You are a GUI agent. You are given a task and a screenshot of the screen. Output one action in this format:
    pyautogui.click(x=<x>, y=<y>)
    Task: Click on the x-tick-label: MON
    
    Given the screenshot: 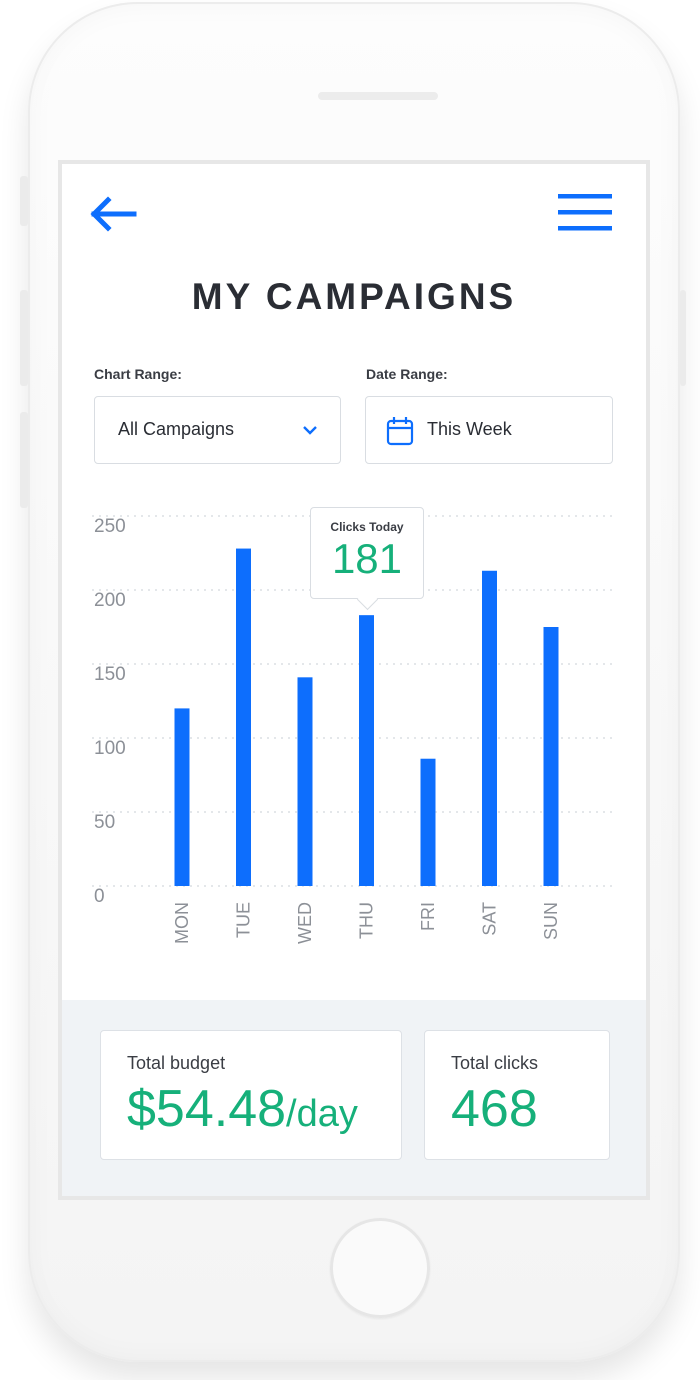 What is the action you would take?
    pyautogui.click(x=182, y=923)
    